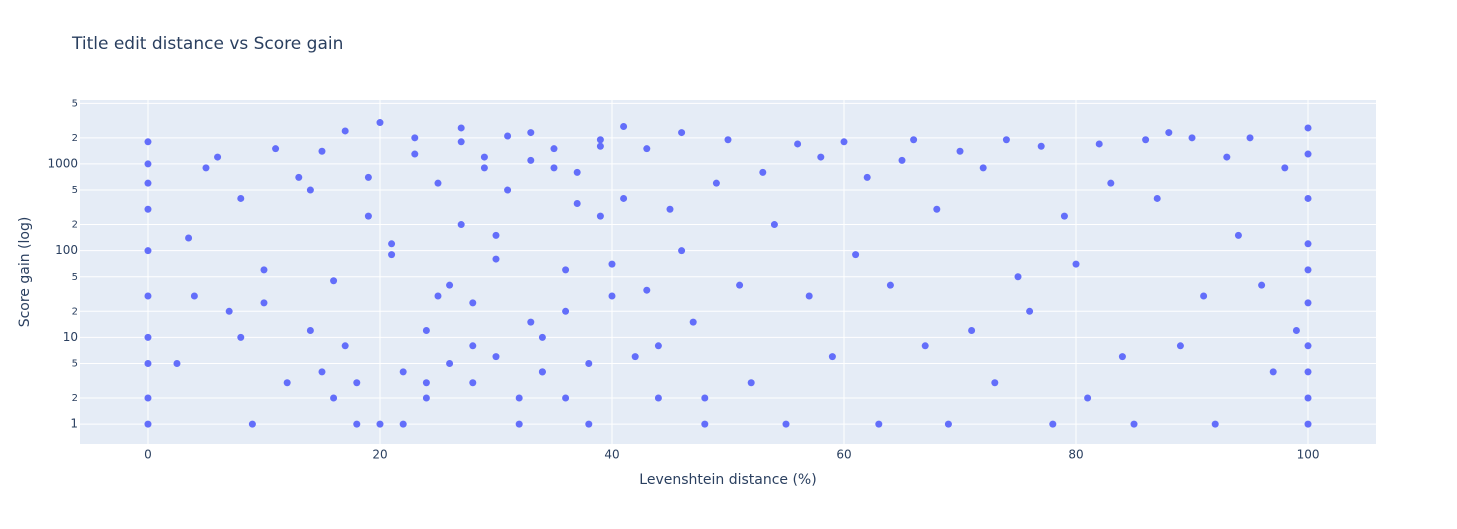 The width and height of the screenshot is (1457, 529). What do you see at coordinates (66, 250) in the screenshot?
I see `y-tick-label: 100` at bounding box center [66, 250].